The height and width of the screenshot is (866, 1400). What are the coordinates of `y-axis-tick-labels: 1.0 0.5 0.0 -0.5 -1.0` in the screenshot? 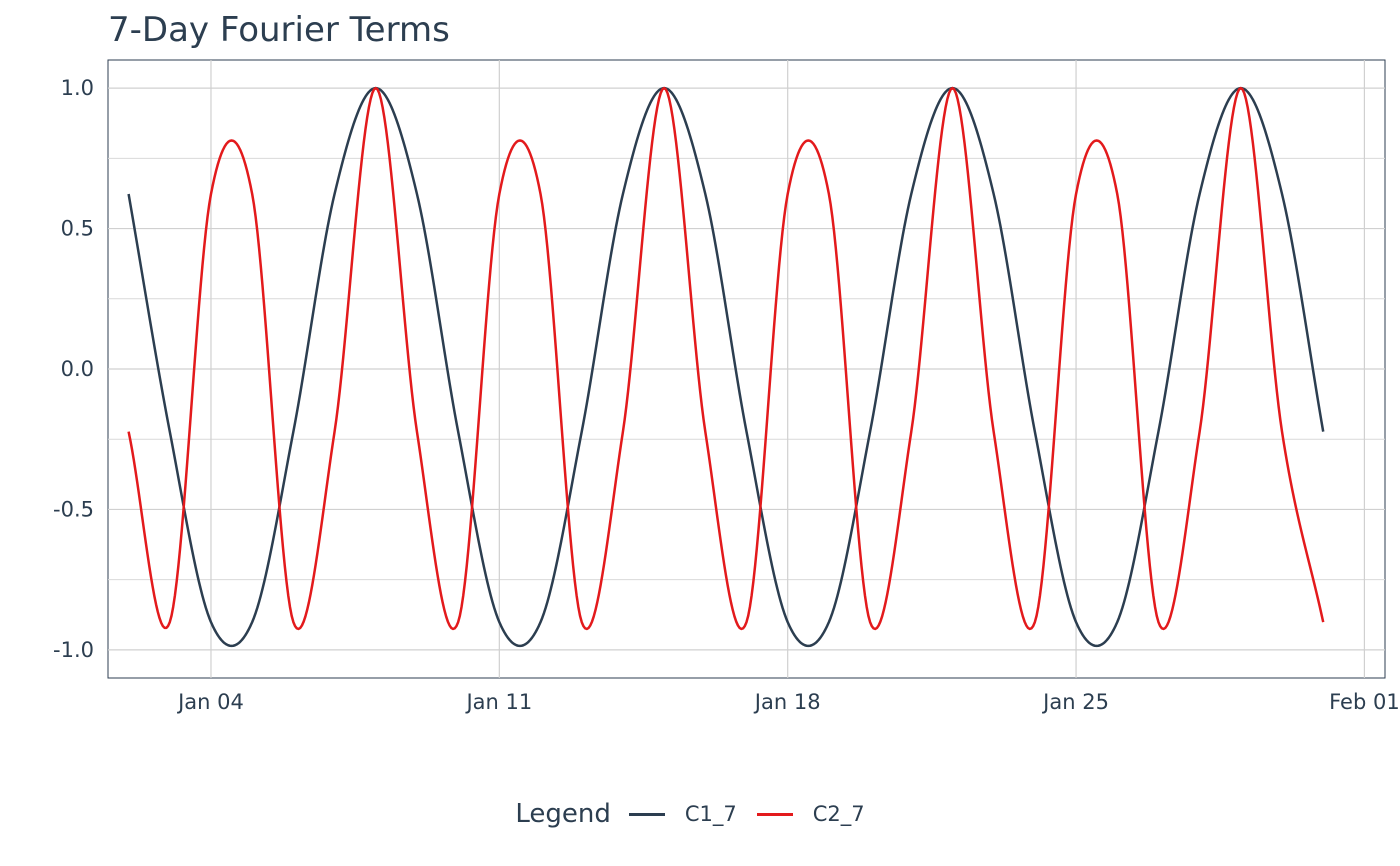 It's located at (73, 369).